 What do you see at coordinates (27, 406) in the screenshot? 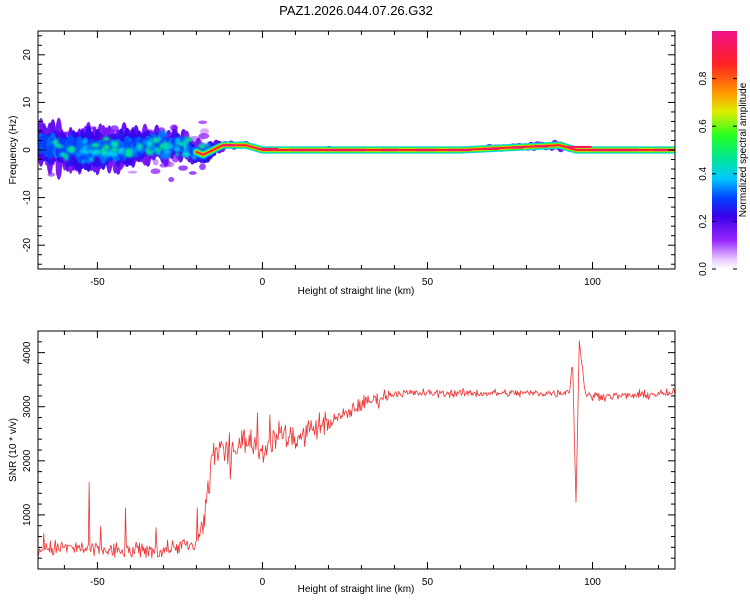
I see `bot-ytick-label: 3000` at bounding box center [27, 406].